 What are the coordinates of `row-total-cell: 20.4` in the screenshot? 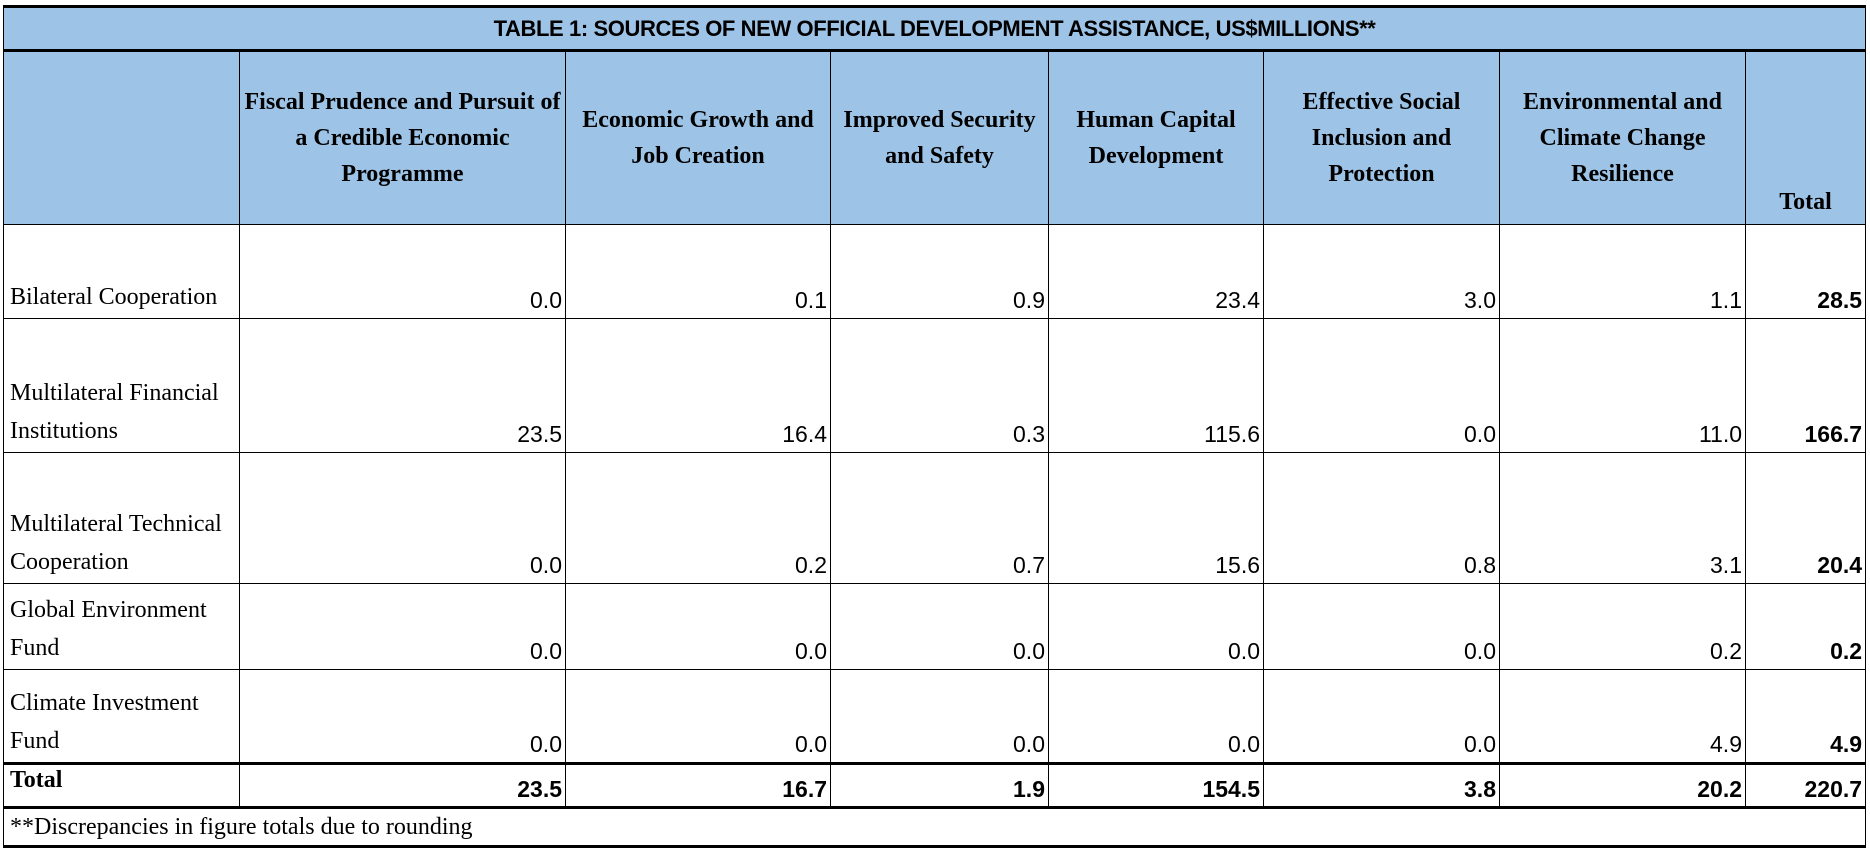 It's located at (1805, 518).